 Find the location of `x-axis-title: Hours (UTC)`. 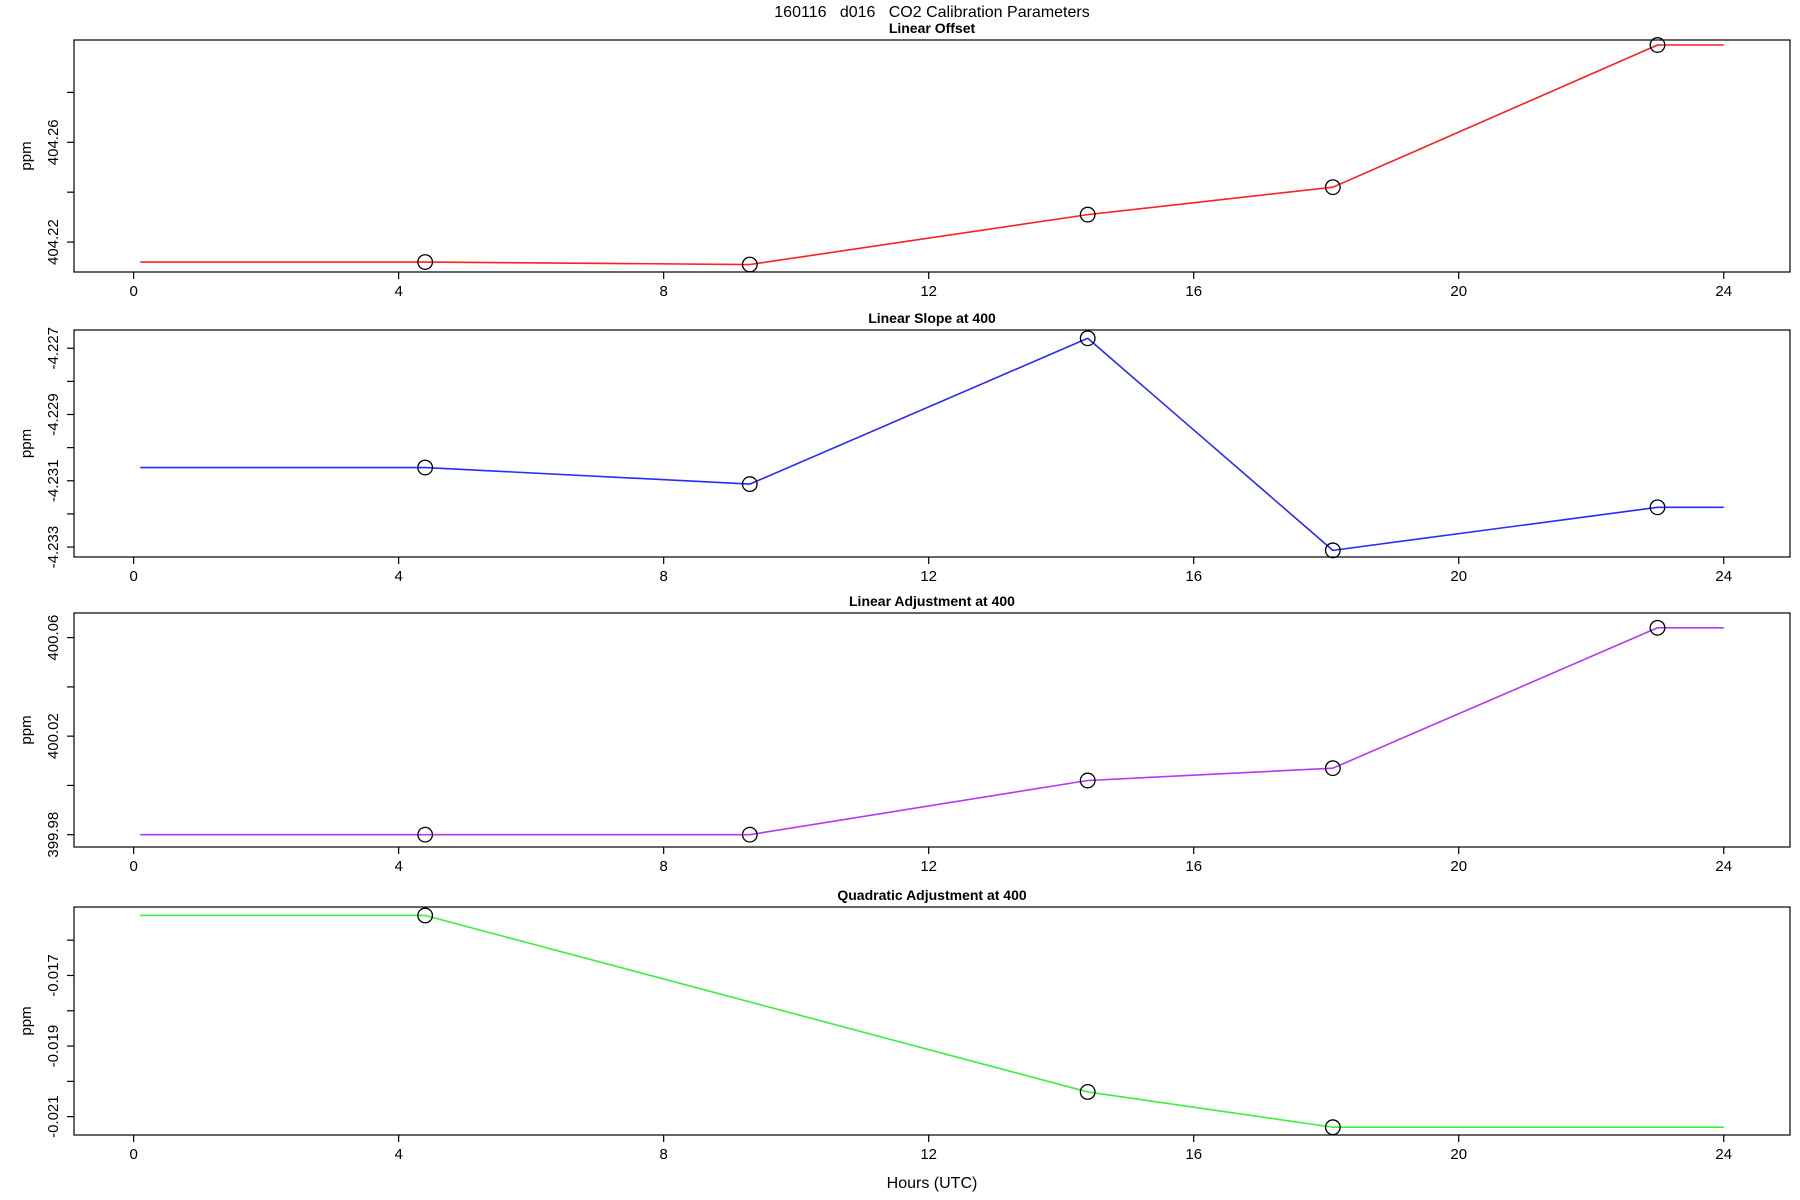

x-axis-title: Hours (UTC) is located at coordinates (932, 1183).